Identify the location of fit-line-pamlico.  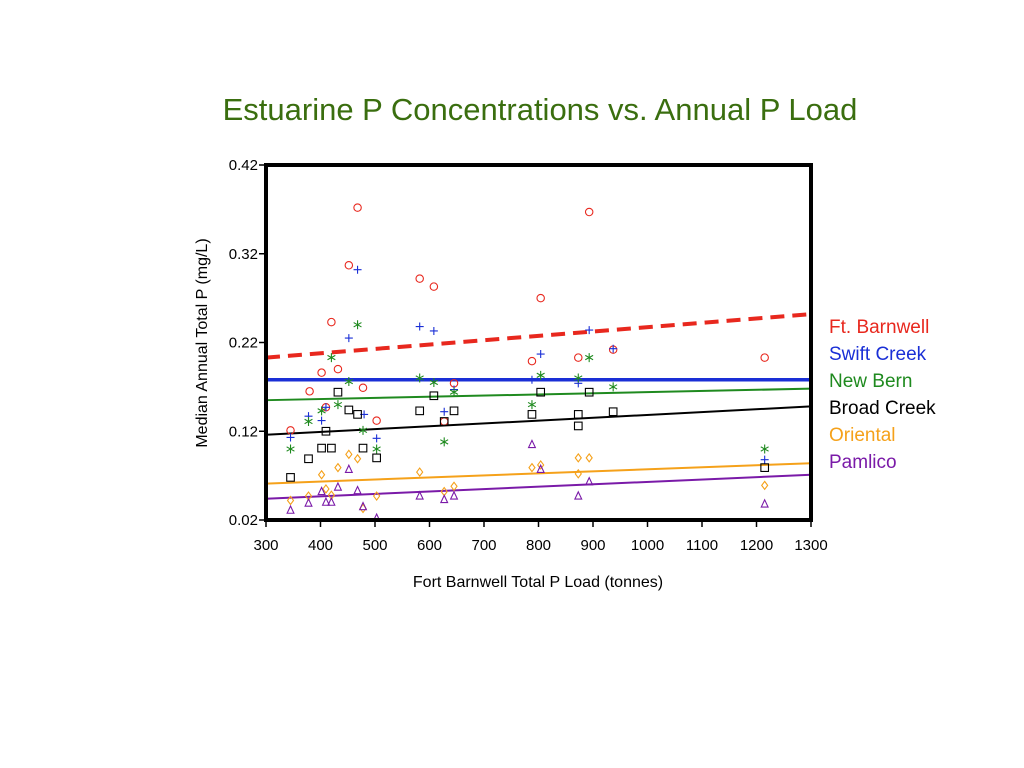
(538, 486).